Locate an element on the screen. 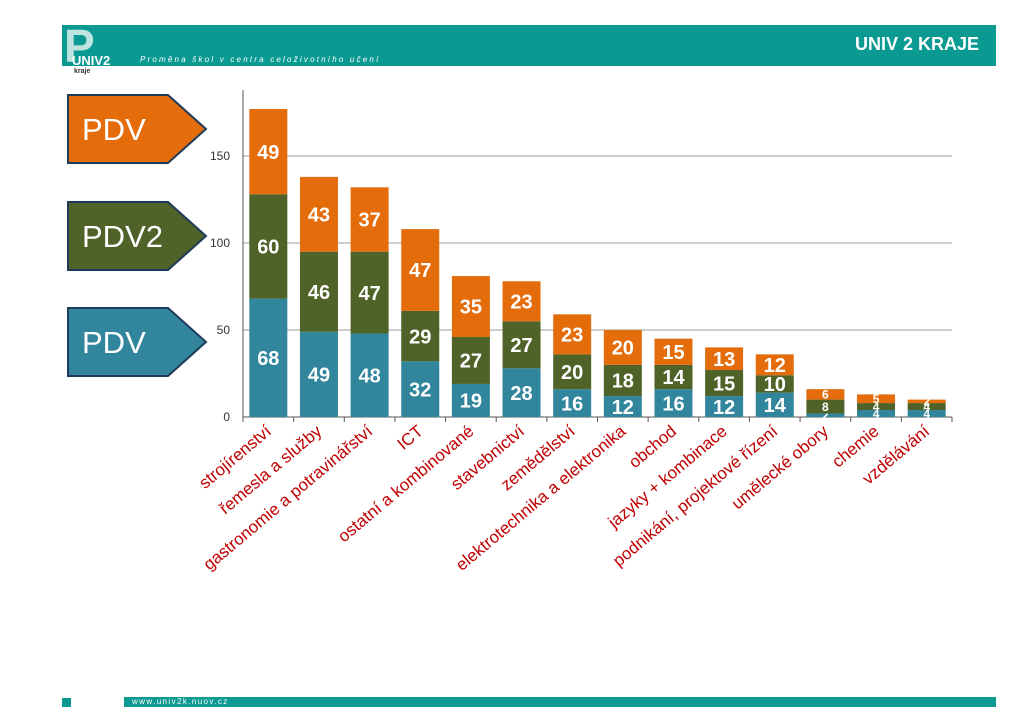 The height and width of the screenshot is (723, 1023). data-label: 48 is located at coordinates (369, 376).